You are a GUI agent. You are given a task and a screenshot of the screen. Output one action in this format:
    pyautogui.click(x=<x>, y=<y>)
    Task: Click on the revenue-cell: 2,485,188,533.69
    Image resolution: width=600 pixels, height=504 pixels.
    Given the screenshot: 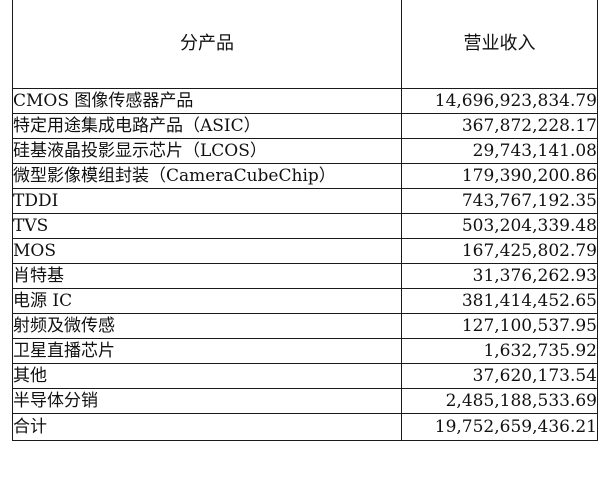 What is the action you would take?
    pyautogui.click(x=499, y=401)
    